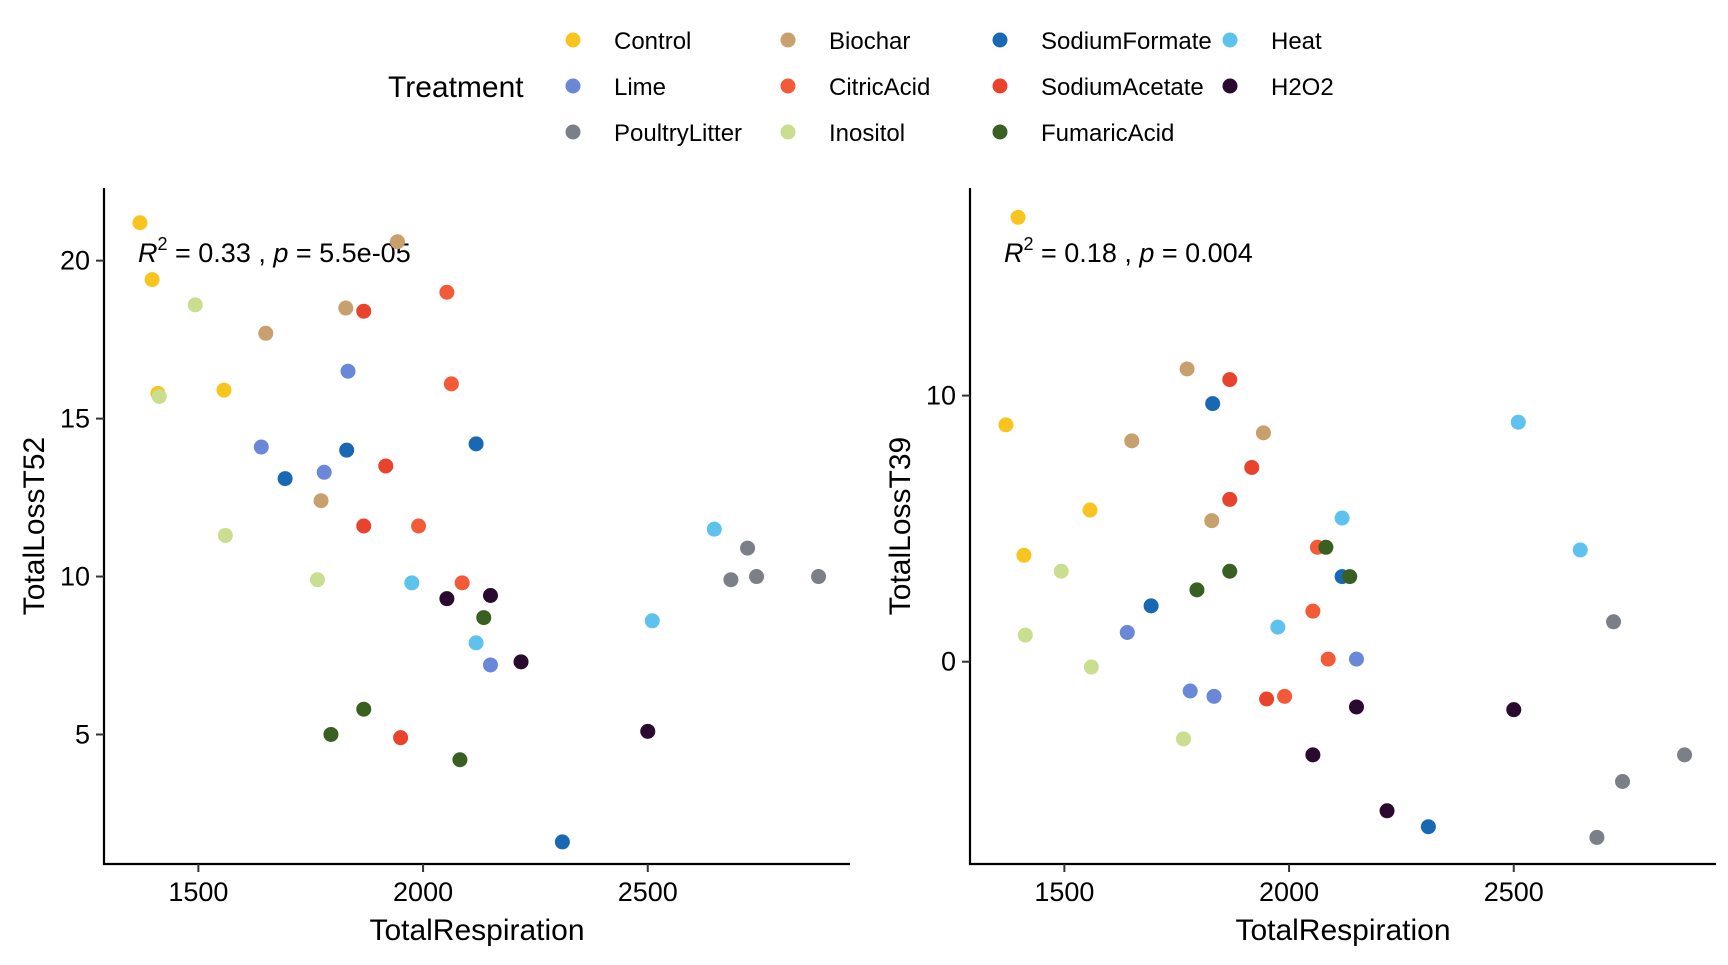 The image size is (1728, 965). I want to click on legend-label: SodiumAcetate, so click(1122, 87).